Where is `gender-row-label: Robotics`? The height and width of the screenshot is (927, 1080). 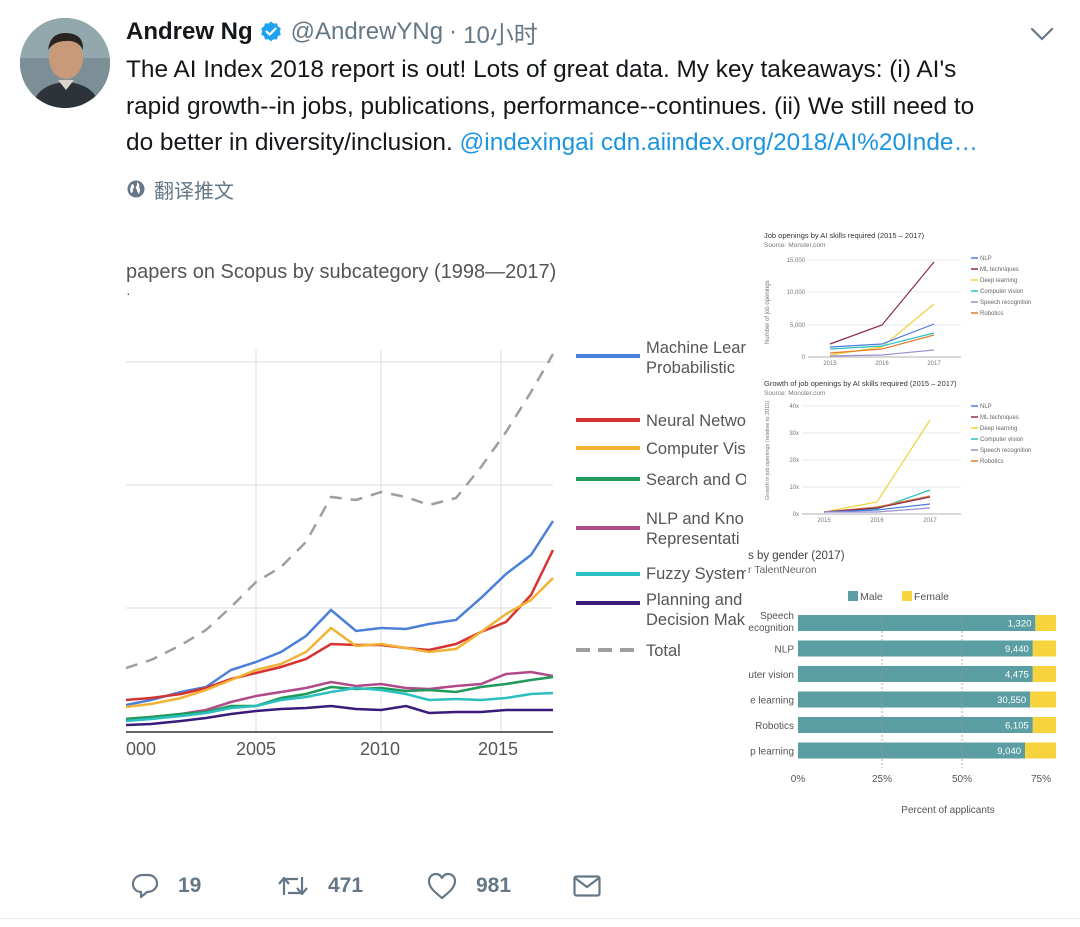 gender-row-label: Robotics is located at coordinates (774, 726).